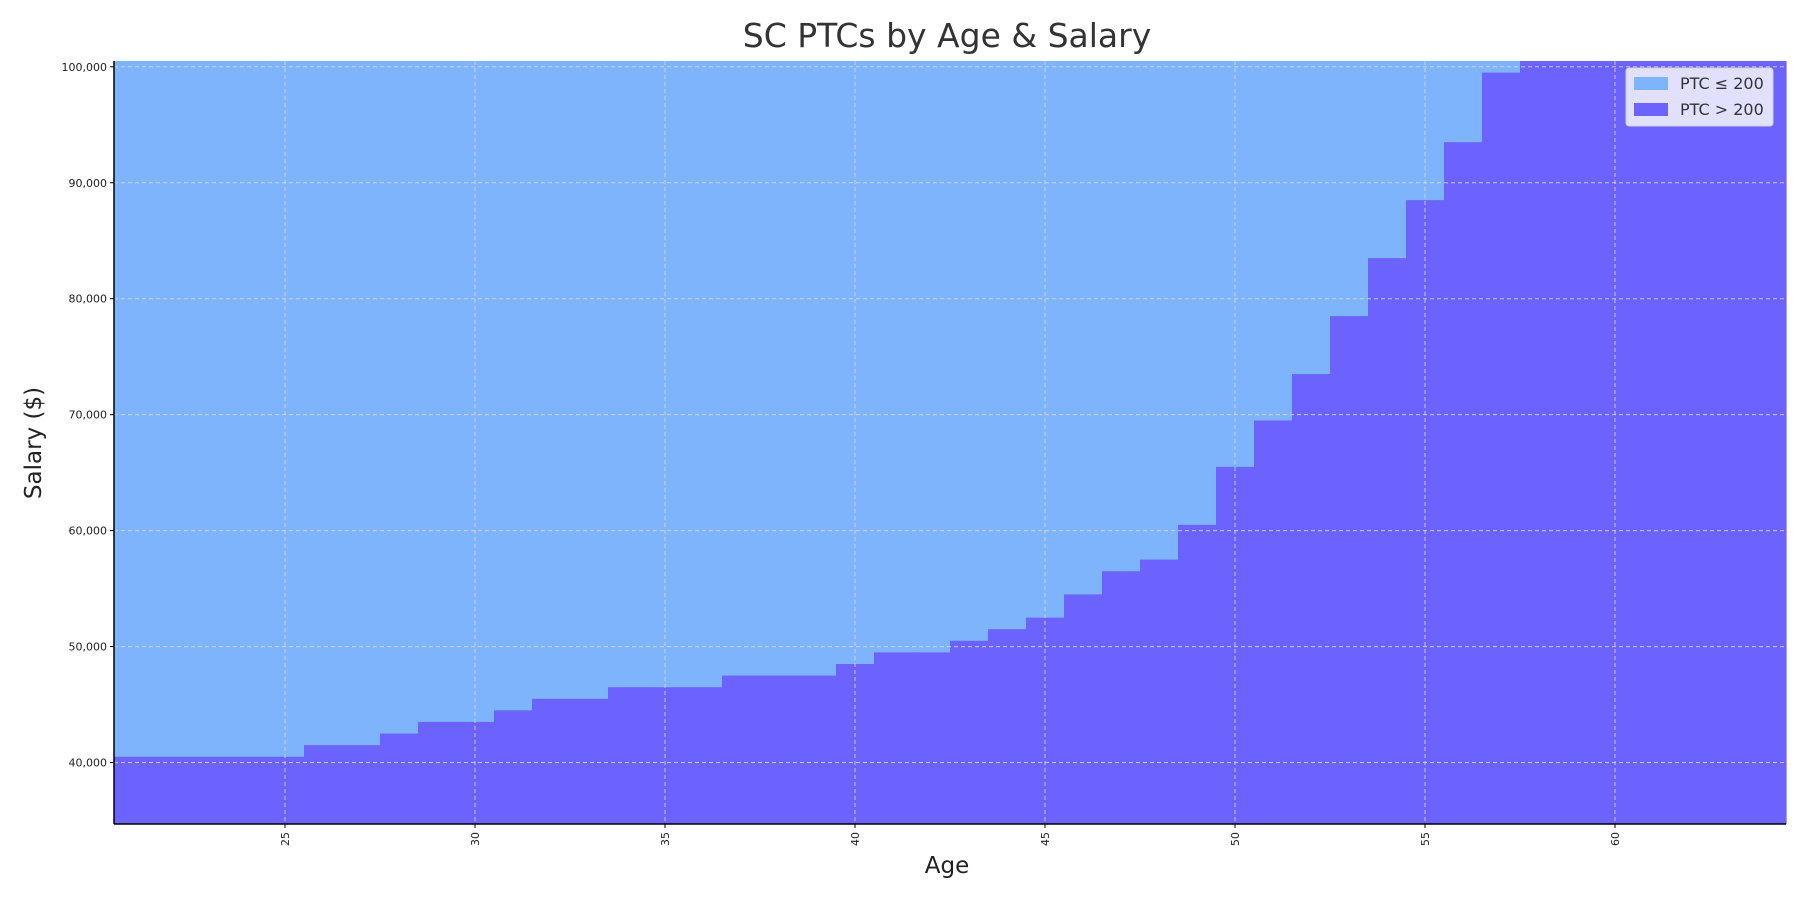  I want to click on x-tick-label: 25, so click(285, 839).